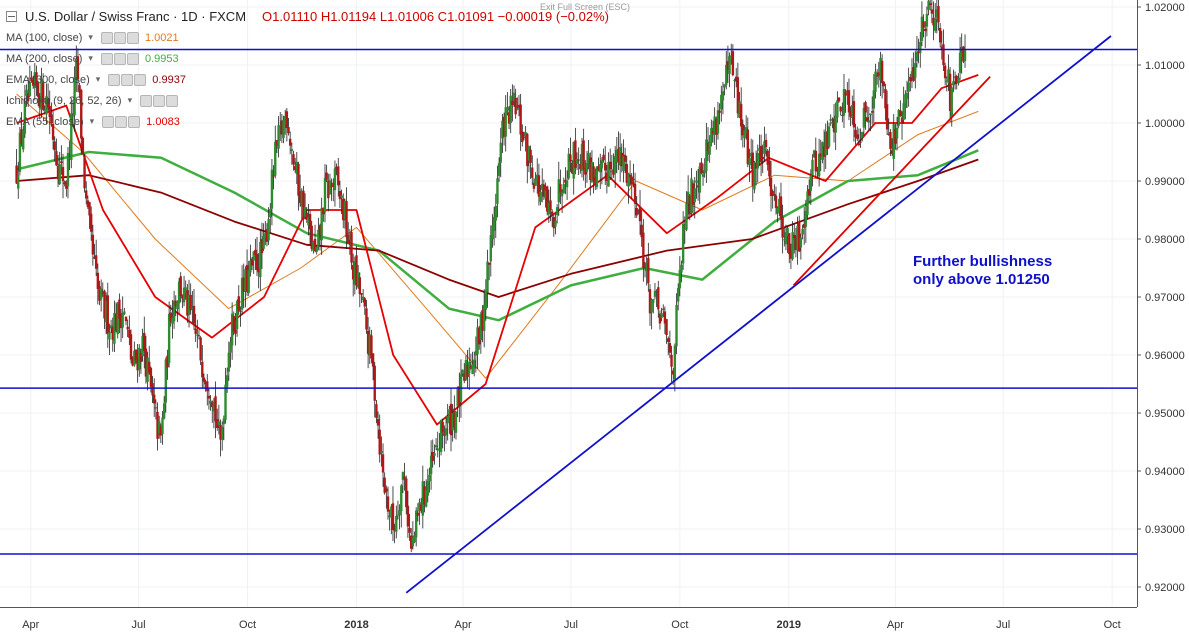 The width and height of the screenshot is (1189, 640). What do you see at coordinates (307, 58) in the screenshot?
I see `indicator-row: MA (200, close) ▾ 0.9953` at bounding box center [307, 58].